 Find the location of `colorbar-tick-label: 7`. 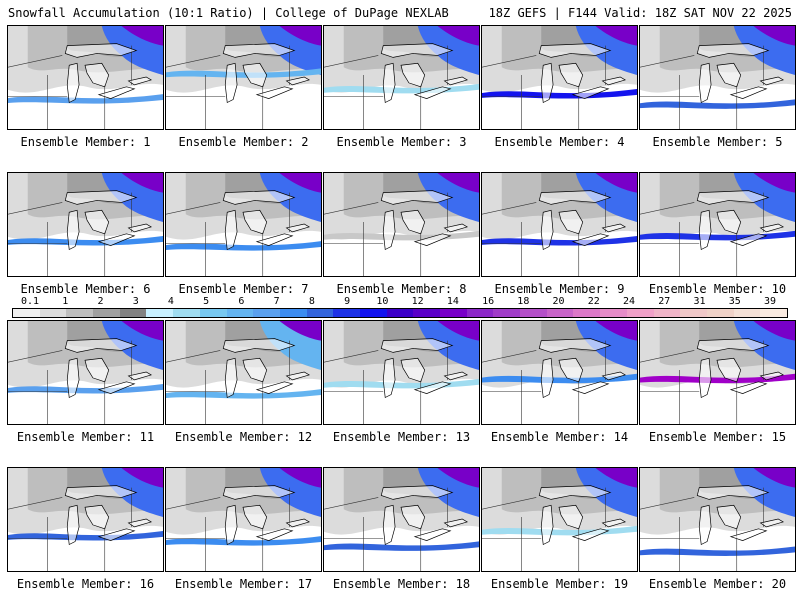

colorbar-tick-label: 7 is located at coordinates (276, 301).